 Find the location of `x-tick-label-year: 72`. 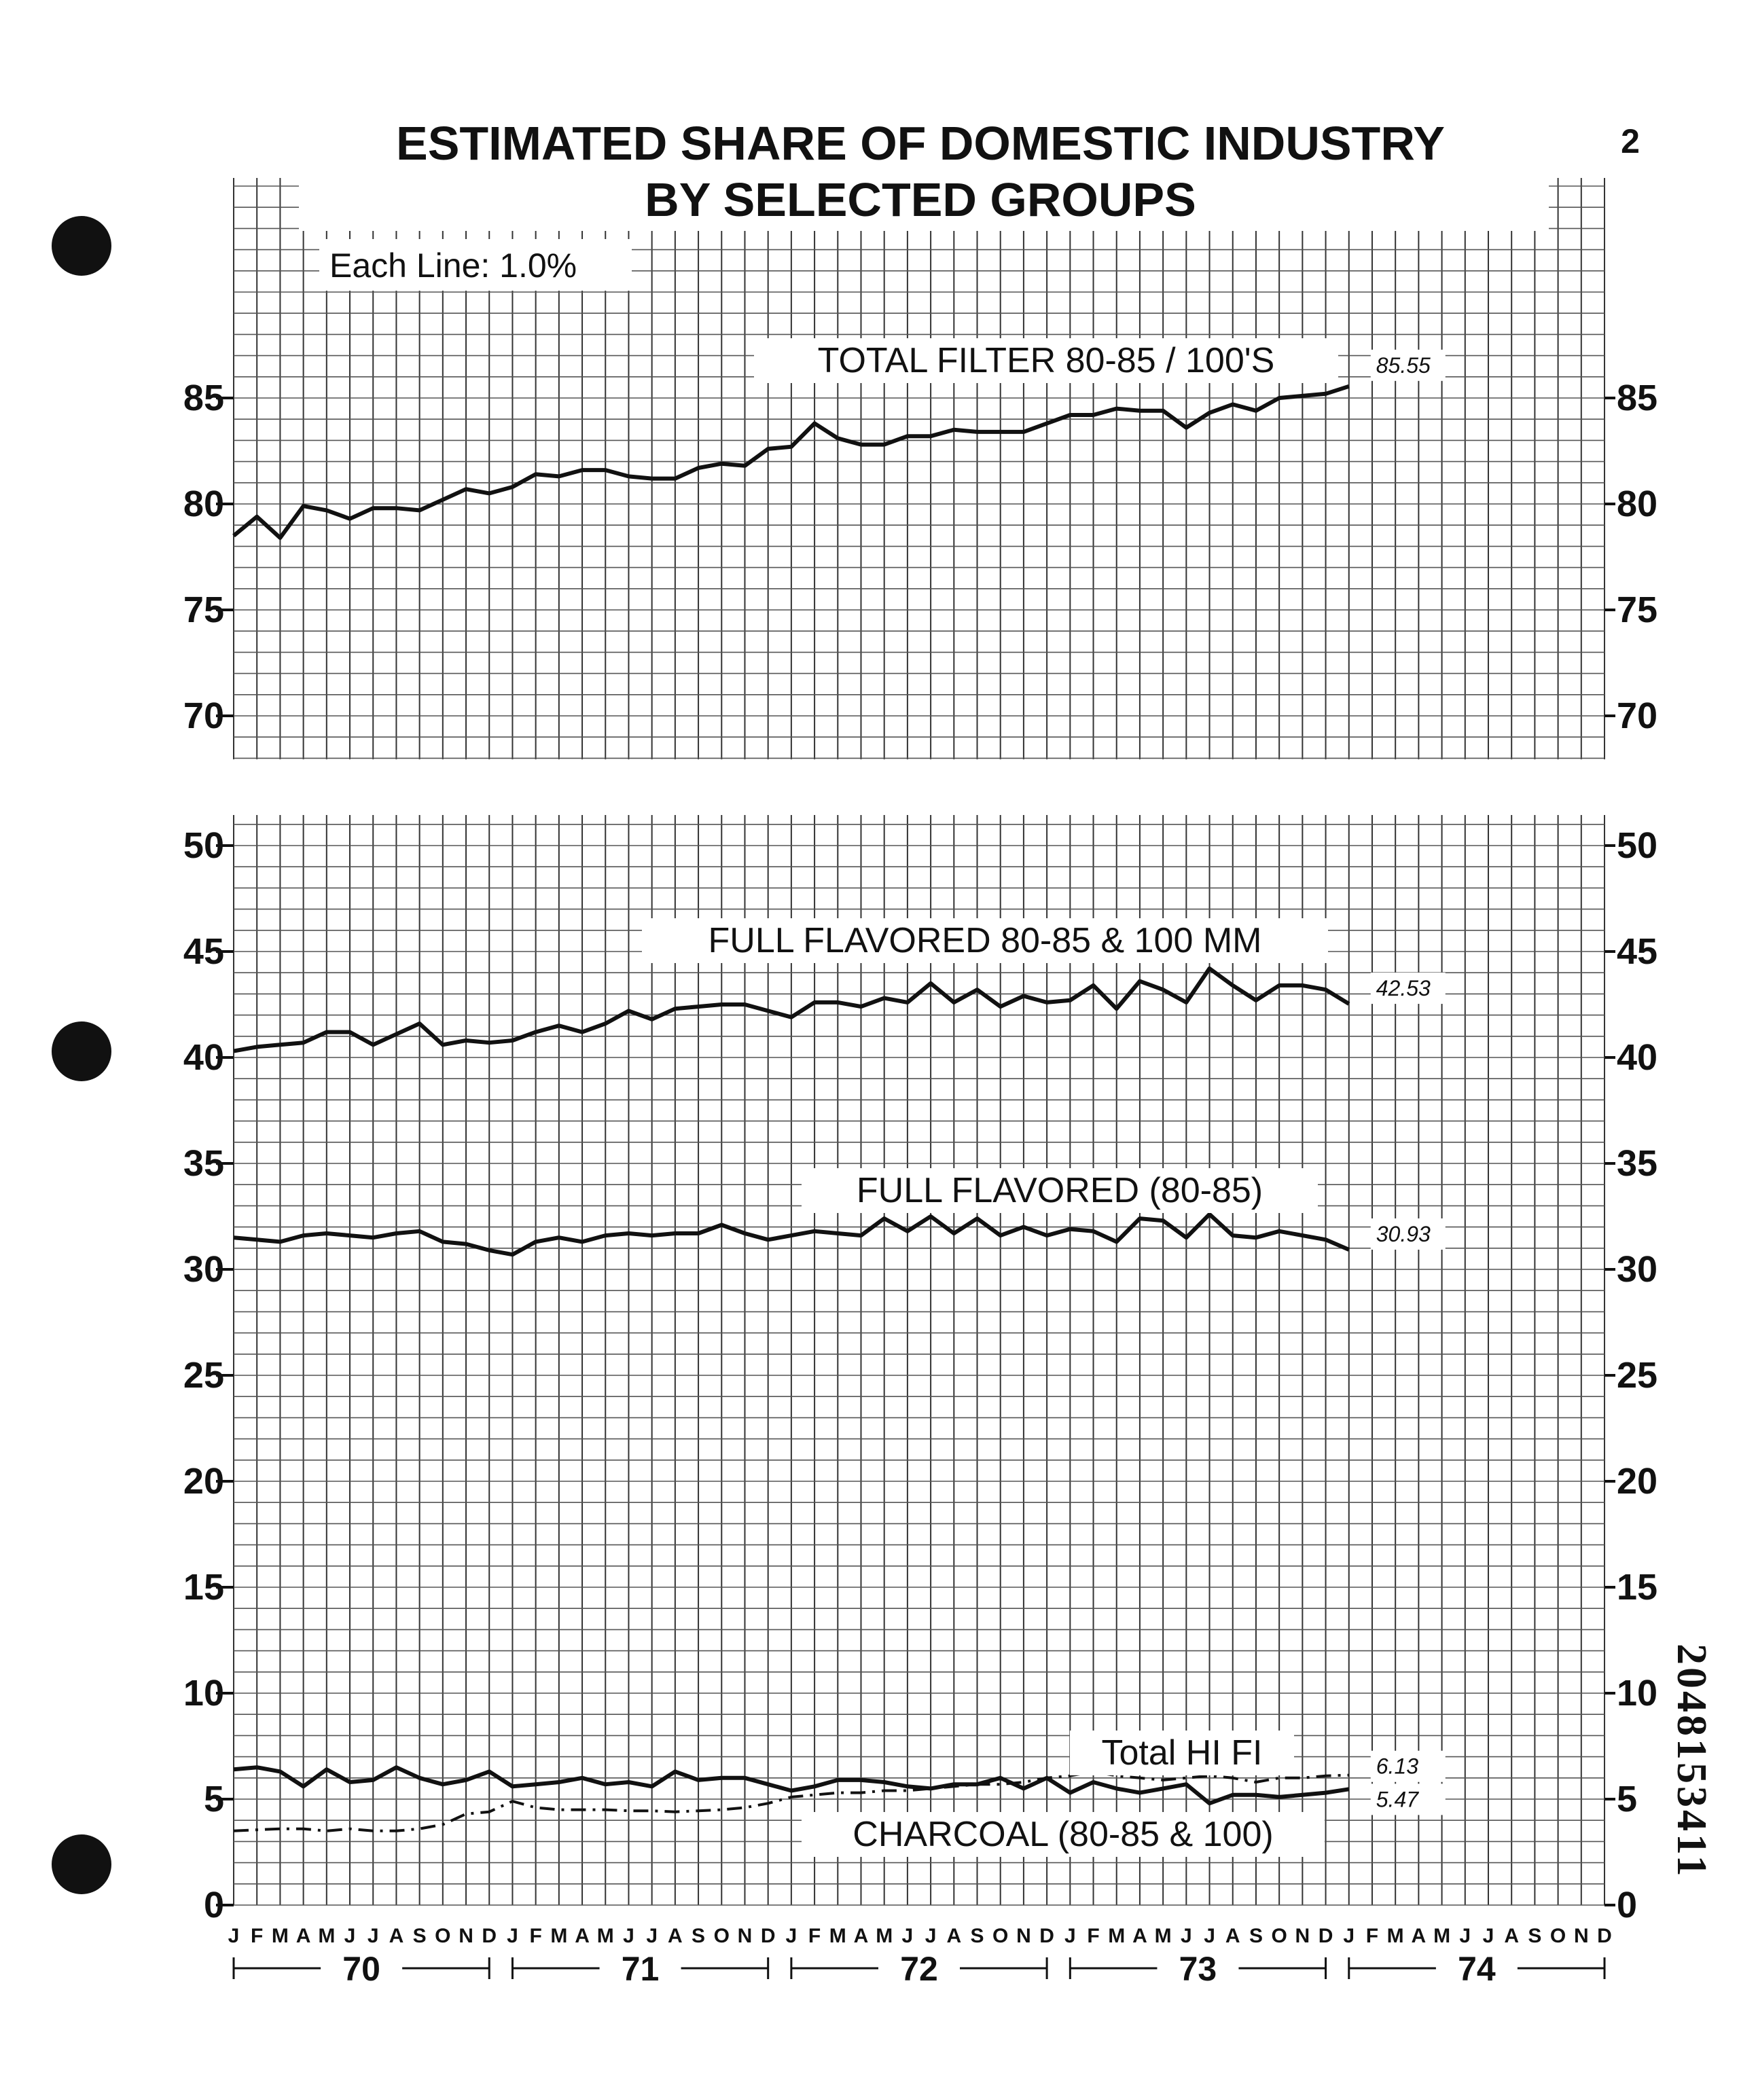

x-tick-label-year: 72 is located at coordinates (919, 1969).